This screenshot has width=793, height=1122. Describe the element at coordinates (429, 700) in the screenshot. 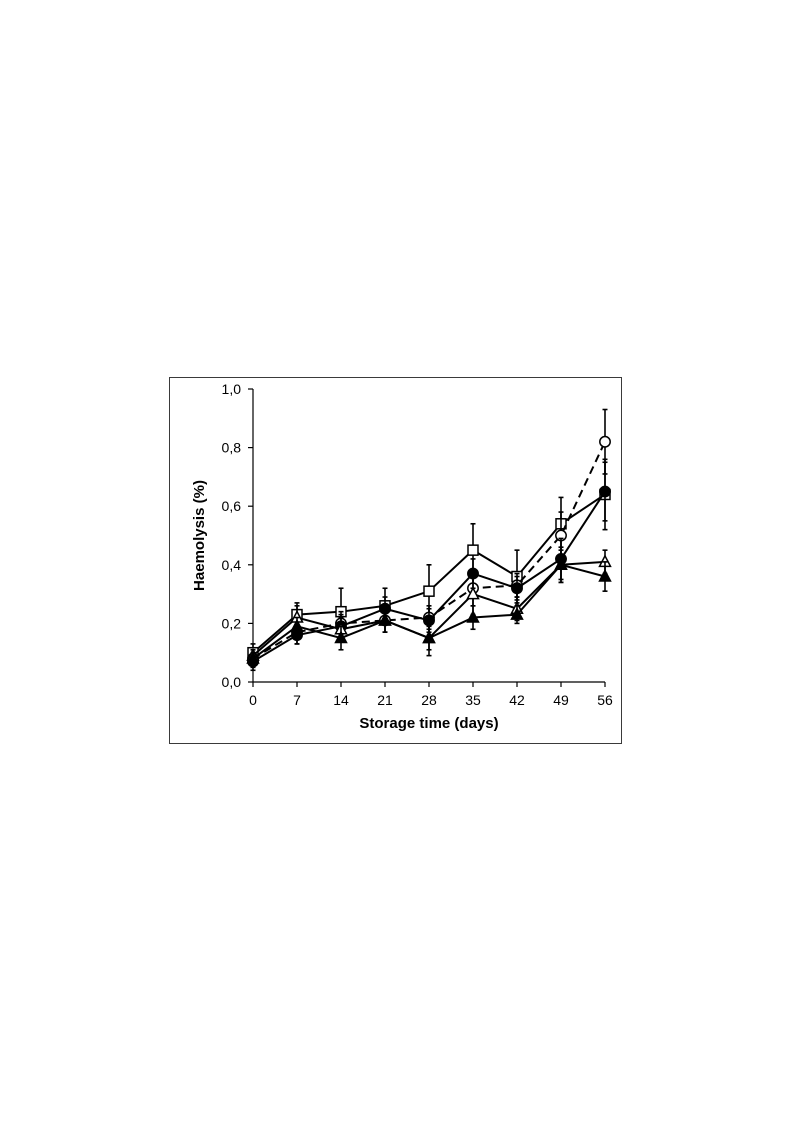

I see `x-tick-label: 28` at that location.